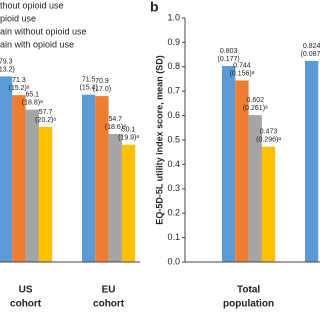 The width and height of the screenshot is (320, 320). What do you see at coordinates (248, 290) in the screenshot?
I see `x-tick-label: Total` at bounding box center [248, 290].